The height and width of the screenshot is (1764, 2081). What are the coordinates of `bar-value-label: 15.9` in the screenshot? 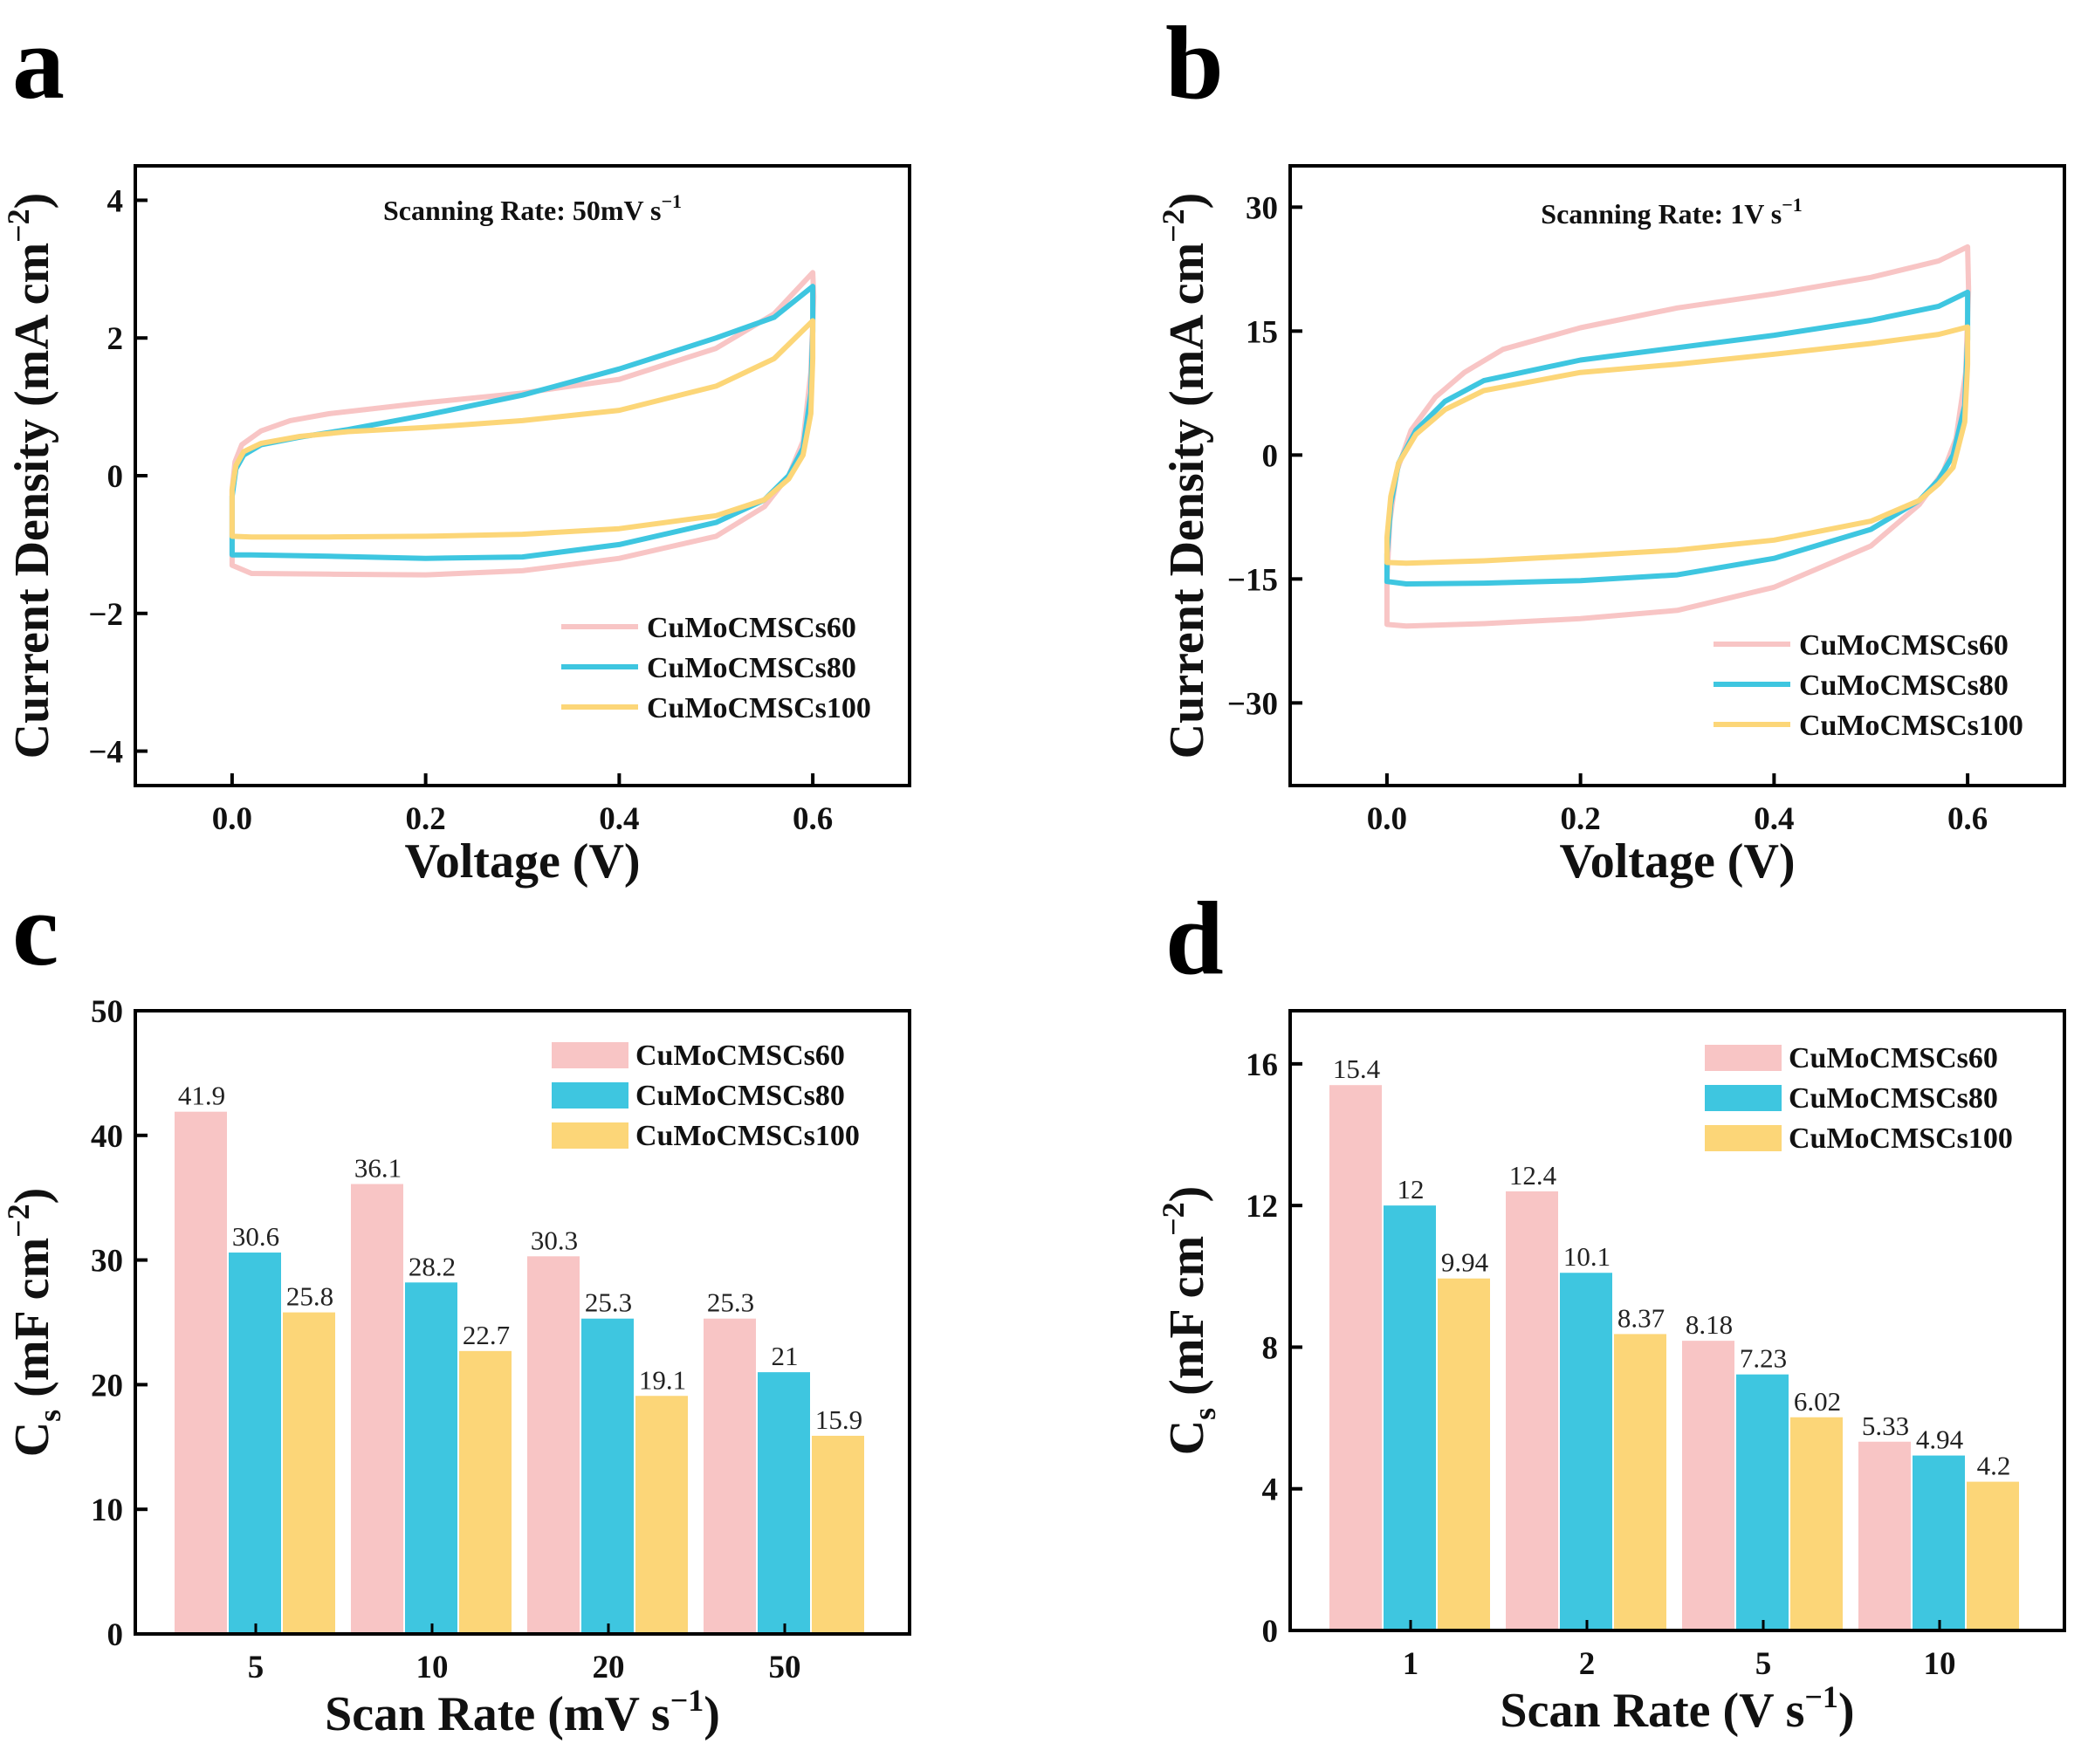 It's located at (838, 1419).